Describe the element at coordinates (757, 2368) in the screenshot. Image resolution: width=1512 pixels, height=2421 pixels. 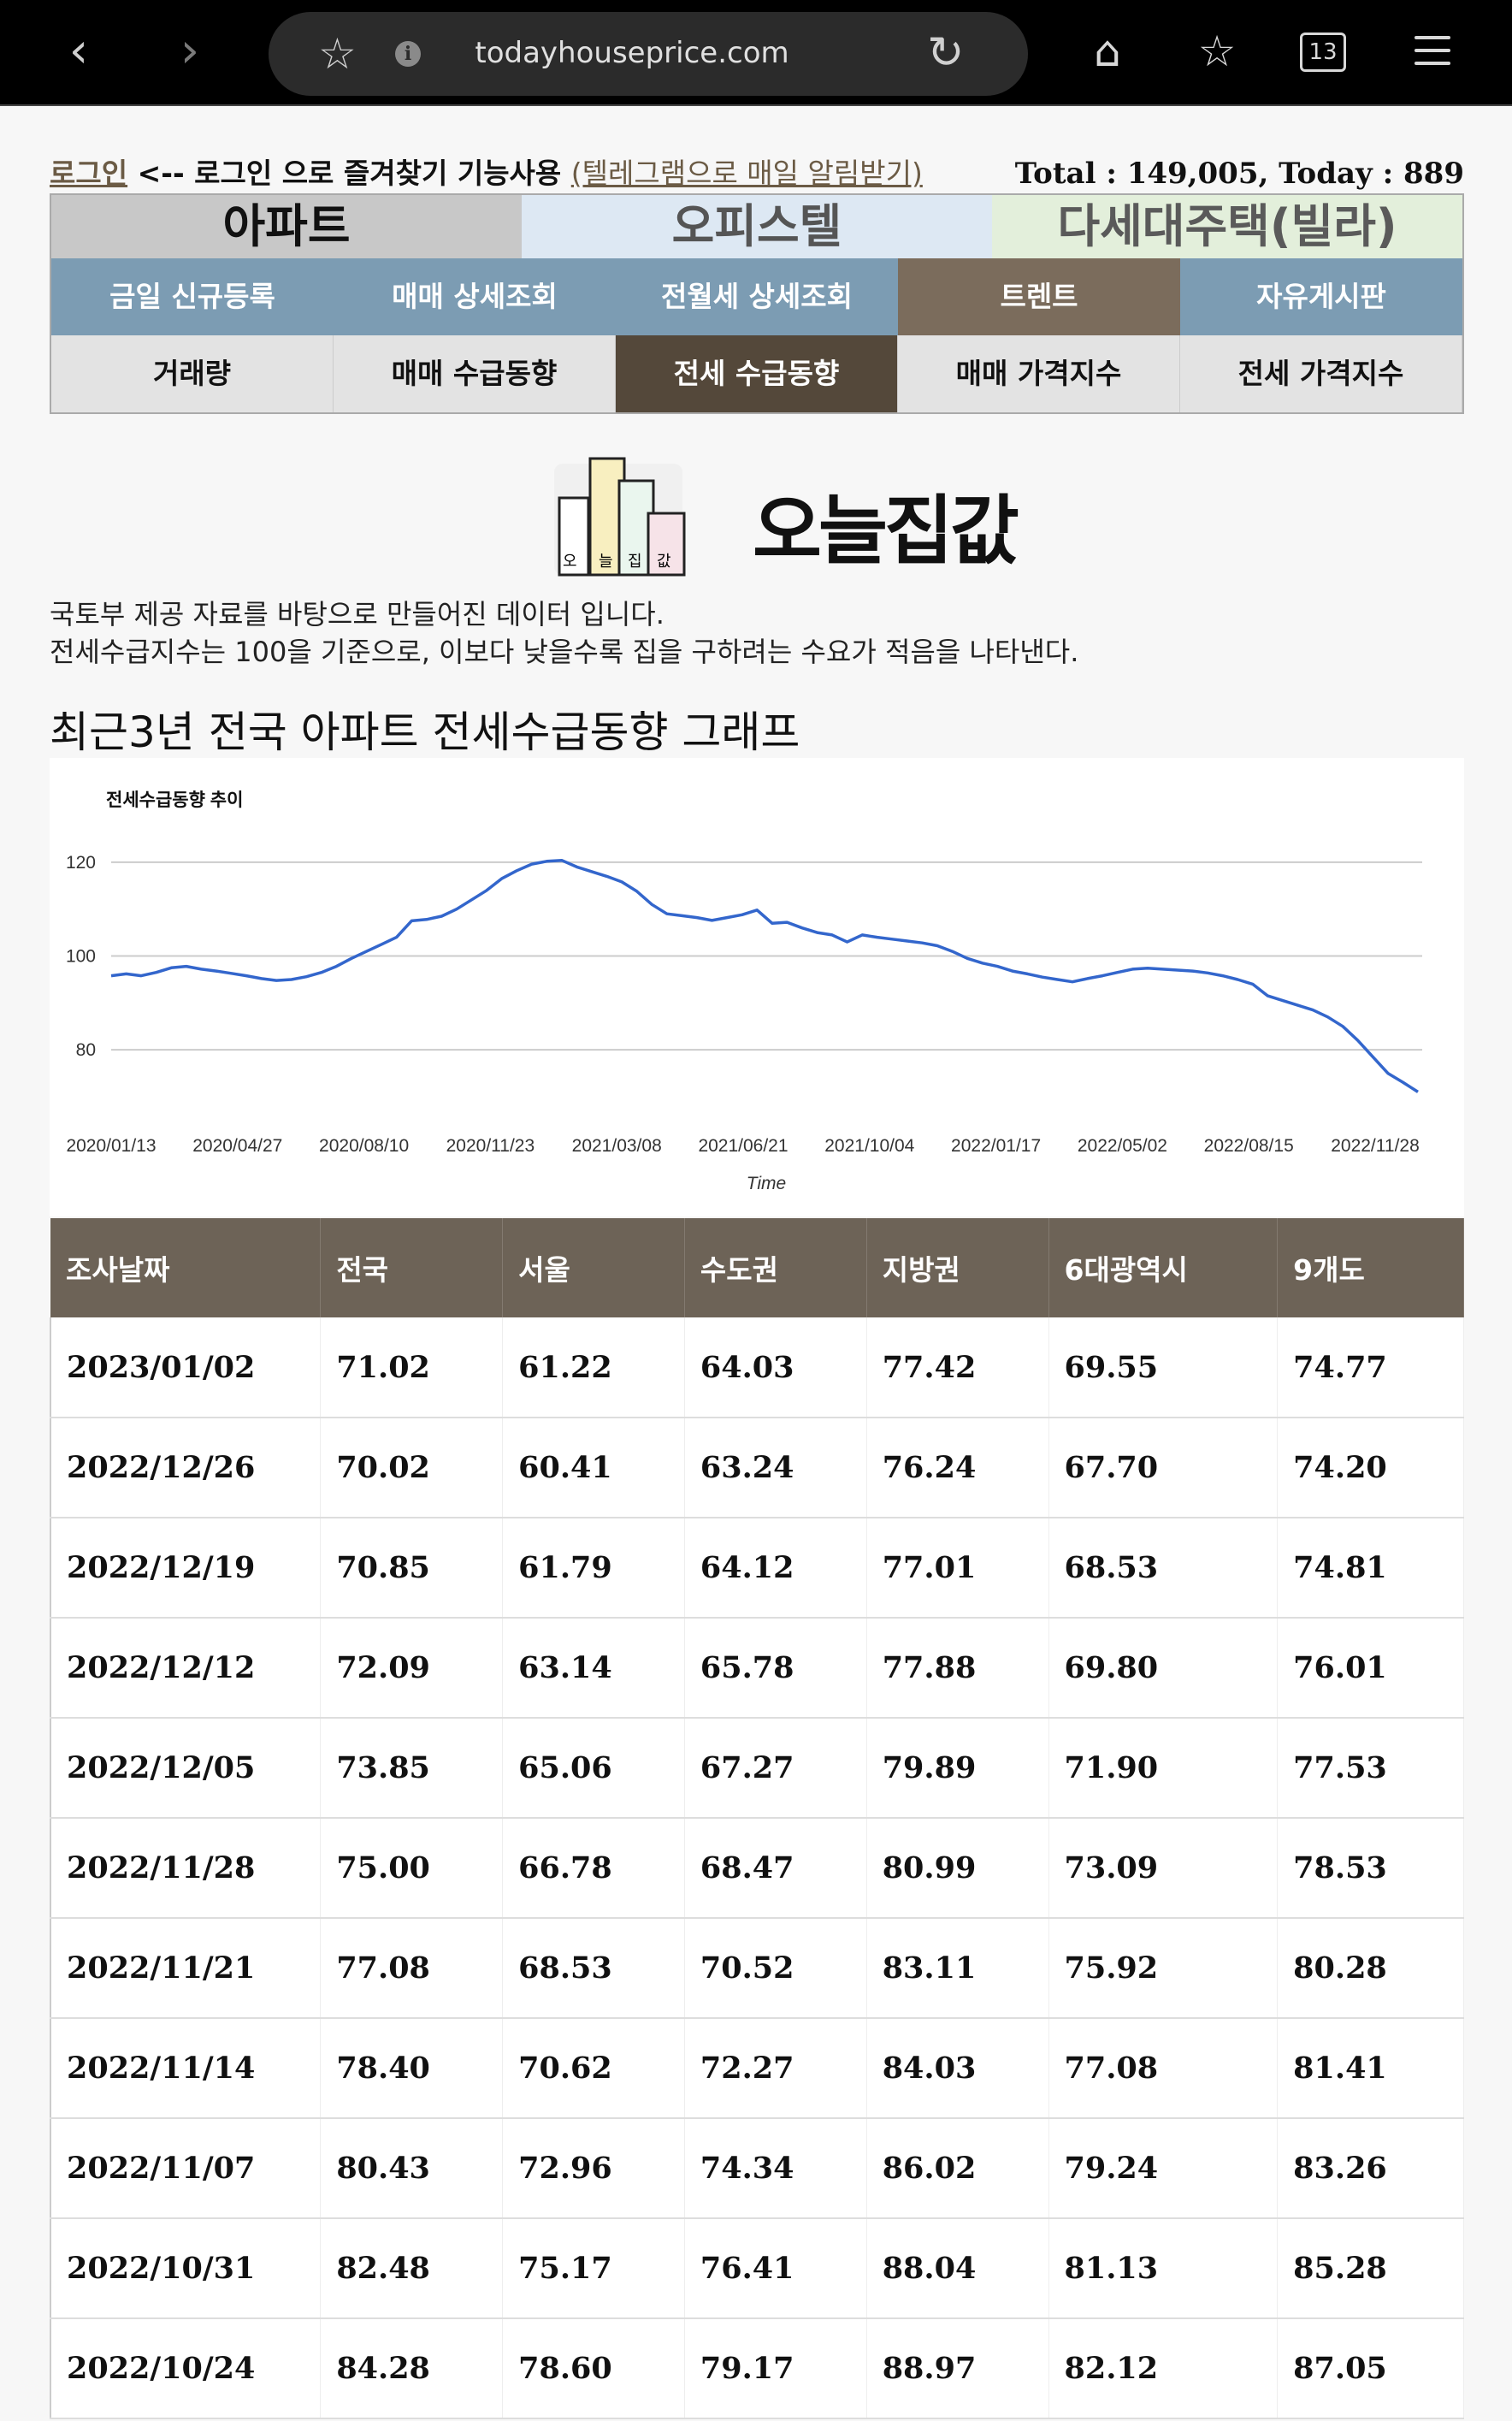
I see `table-row: 2022/10/24 84.28 78.60 79.17 88.97 82.12 87.05` at that location.